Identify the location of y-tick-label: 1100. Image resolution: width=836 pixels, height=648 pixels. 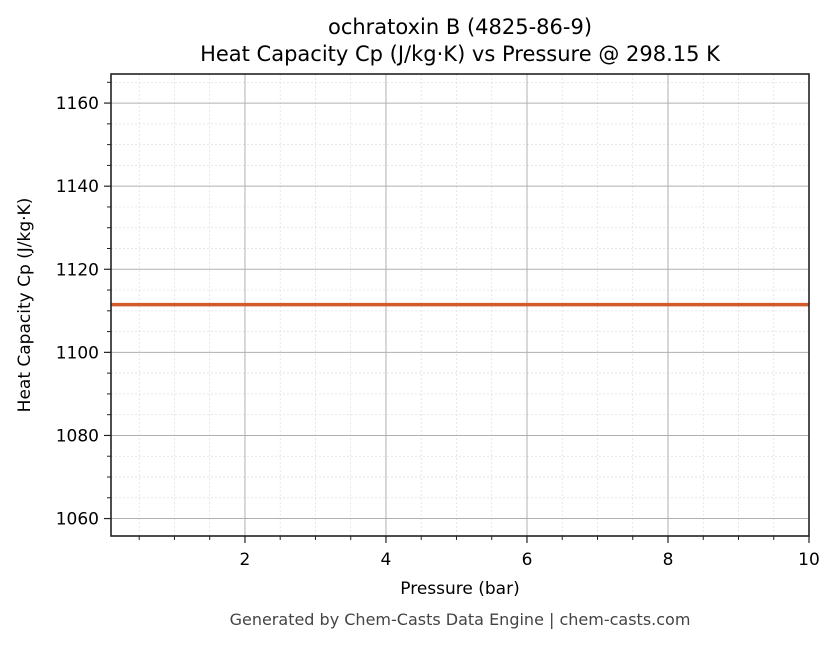
(77, 353).